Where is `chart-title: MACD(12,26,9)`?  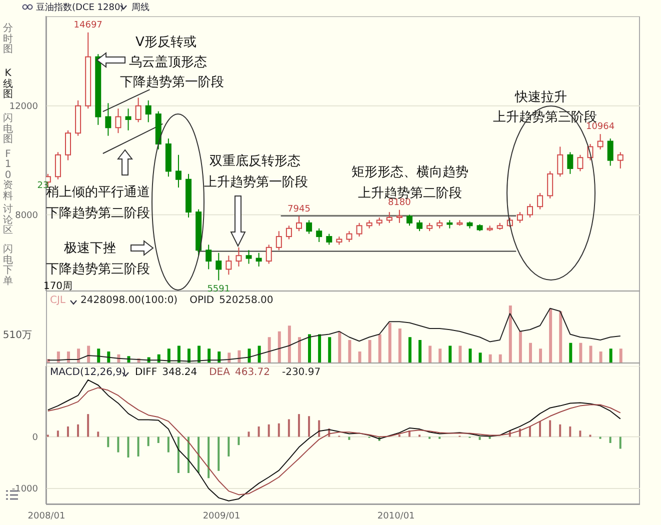 chart-title: MACD(12,26,9) is located at coordinates (88, 372).